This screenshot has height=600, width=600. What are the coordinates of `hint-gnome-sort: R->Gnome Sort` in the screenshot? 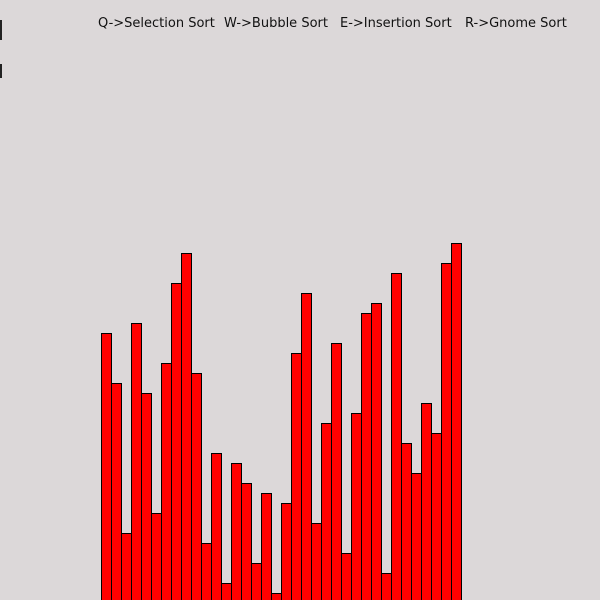 It's located at (516, 23).